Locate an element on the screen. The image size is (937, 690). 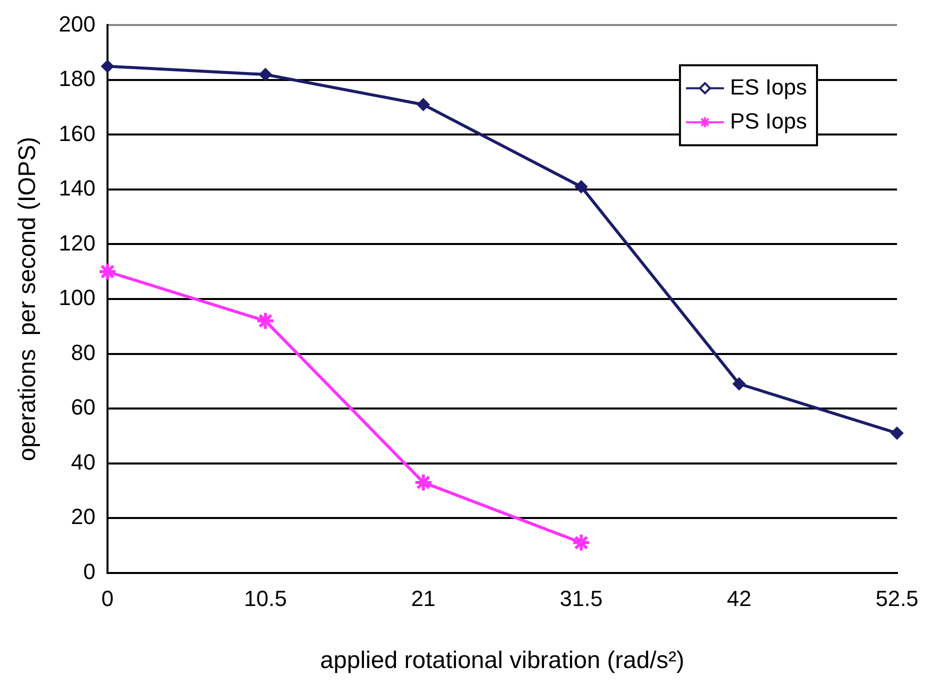
y-tick-label: 180 is located at coordinates (77, 79).